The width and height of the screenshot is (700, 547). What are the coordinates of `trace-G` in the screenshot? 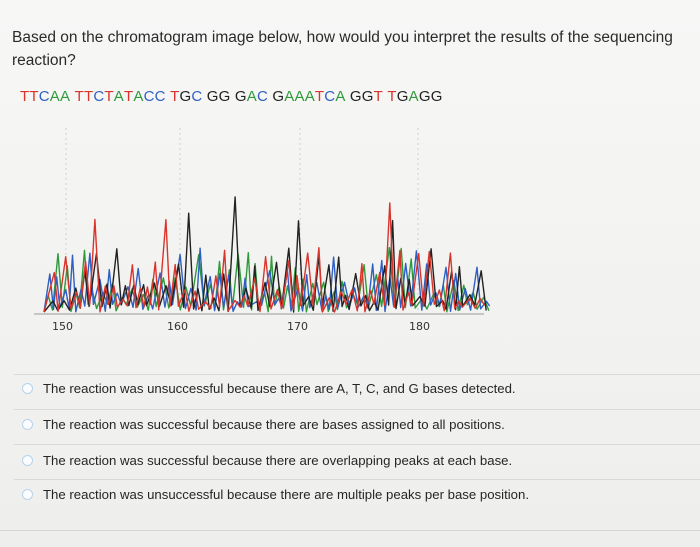 It's located at (265, 254).